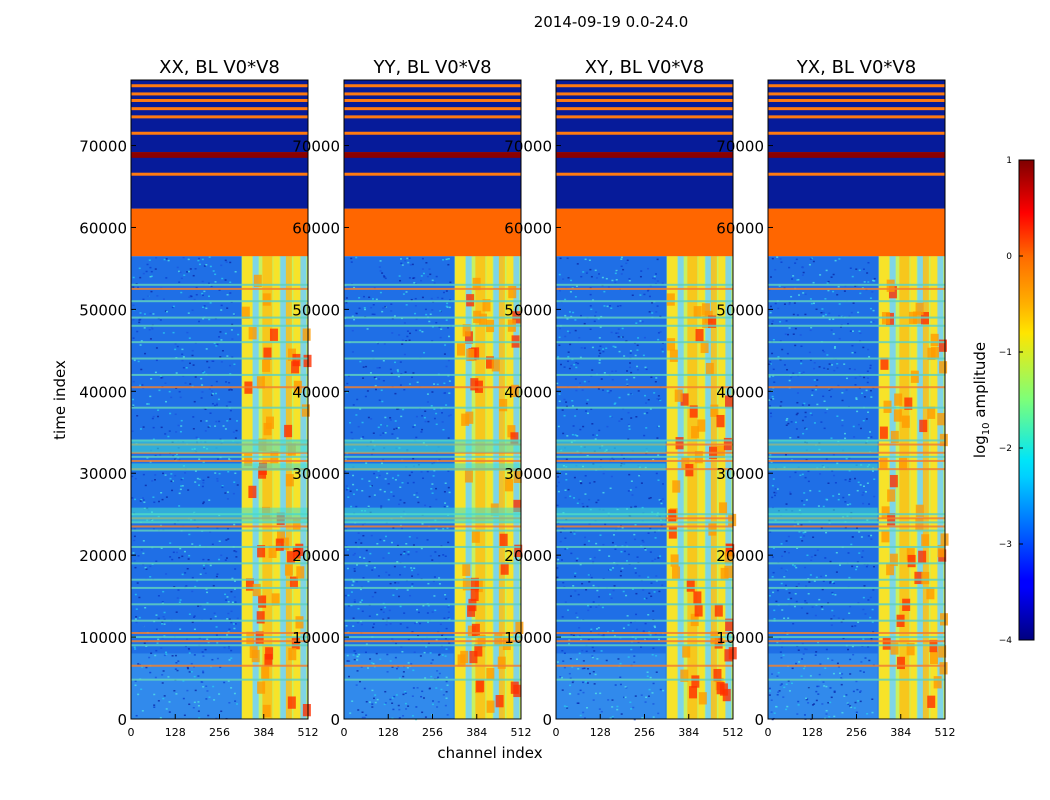  Describe the element at coordinates (316, 556) in the screenshot. I see `y-tick-label: 20000` at that location.